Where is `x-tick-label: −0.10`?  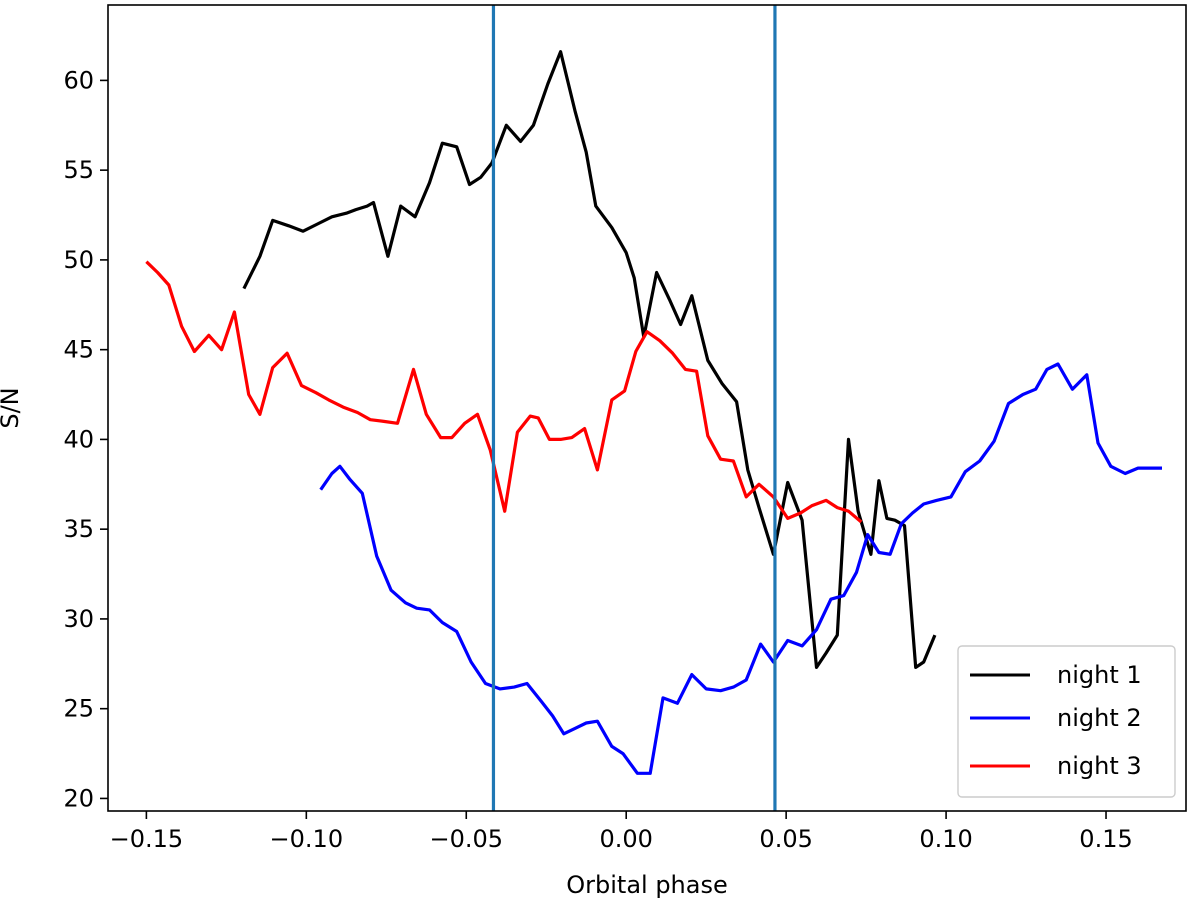
x-tick-label: −0.10 is located at coordinates (307, 839).